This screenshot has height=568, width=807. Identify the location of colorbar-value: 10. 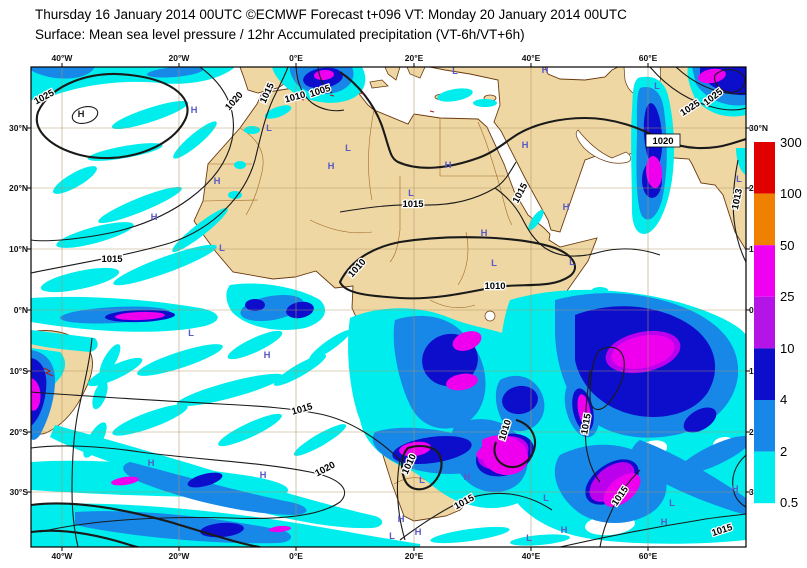
(787, 348).